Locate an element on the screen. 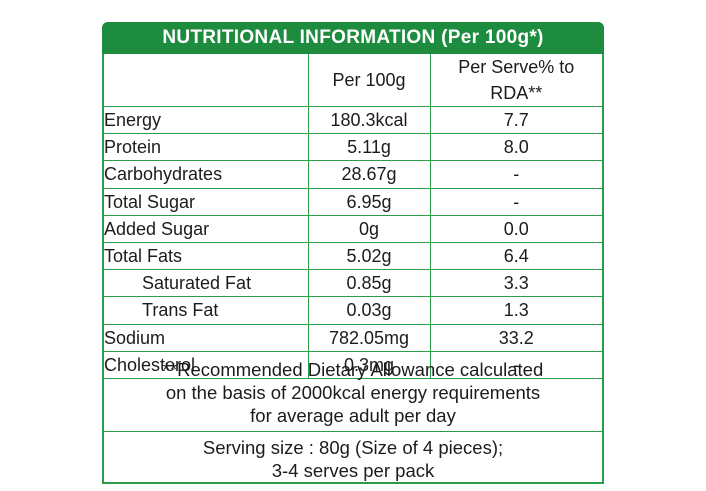 Image resolution: width=706 pixels, height=491 pixels. table-row: Total Sugar 6.95g - is located at coordinates (353, 201).